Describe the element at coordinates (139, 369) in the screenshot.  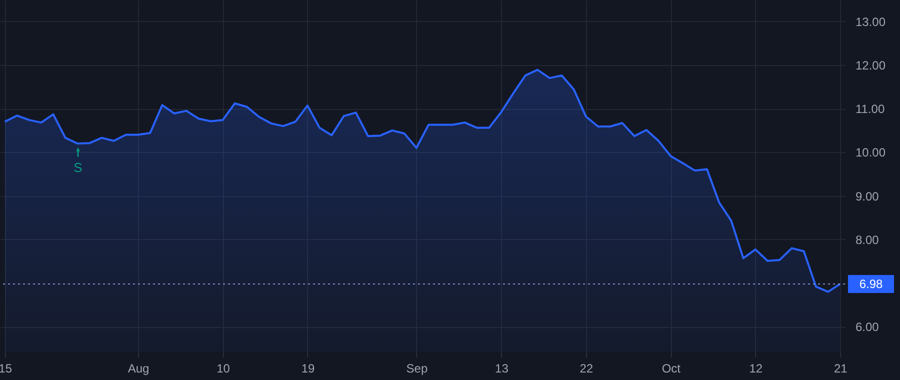
I see `x-tick-label: Aug` at that location.